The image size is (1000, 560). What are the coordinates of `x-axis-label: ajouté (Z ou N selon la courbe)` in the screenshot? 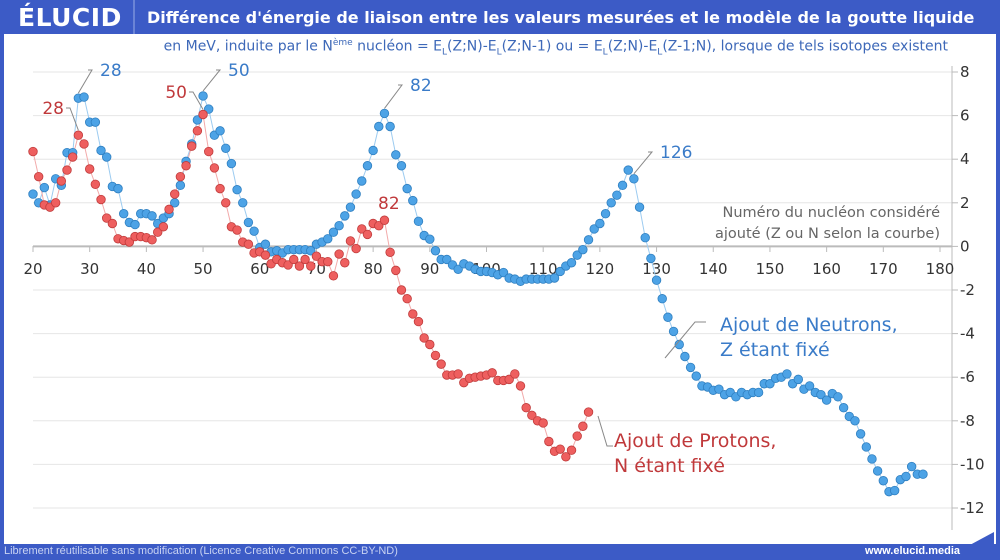 It's located at (827, 234).